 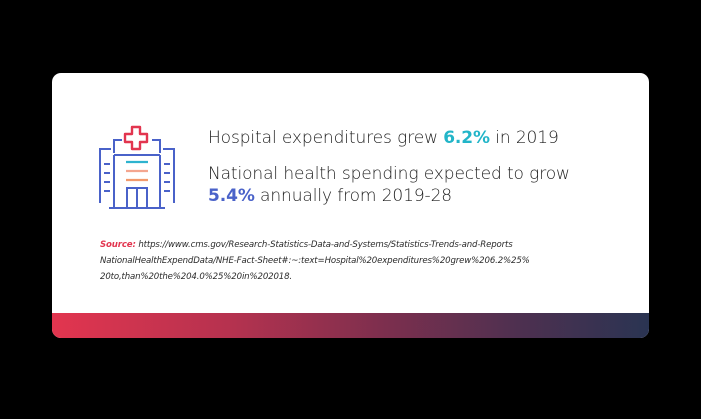 What do you see at coordinates (137, 167) in the screenshot?
I see `hospital-icon` at bounding box center [137, 167].